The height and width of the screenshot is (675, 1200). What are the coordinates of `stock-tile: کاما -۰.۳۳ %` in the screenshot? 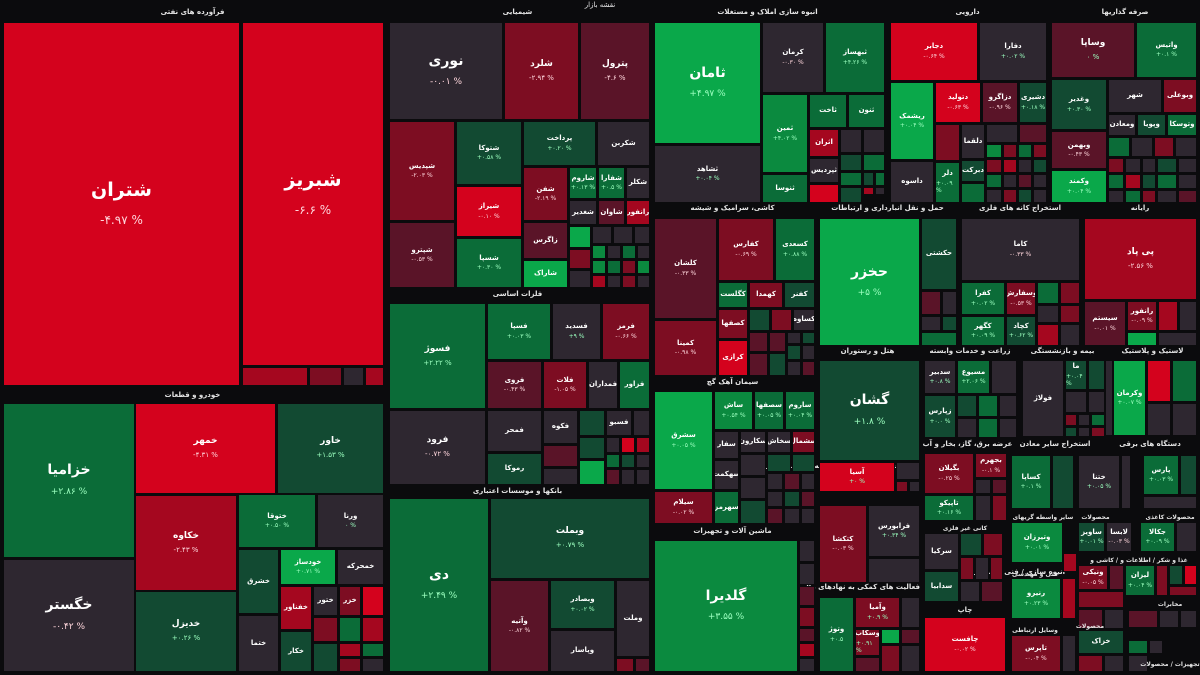 It's located at (1020, 249).